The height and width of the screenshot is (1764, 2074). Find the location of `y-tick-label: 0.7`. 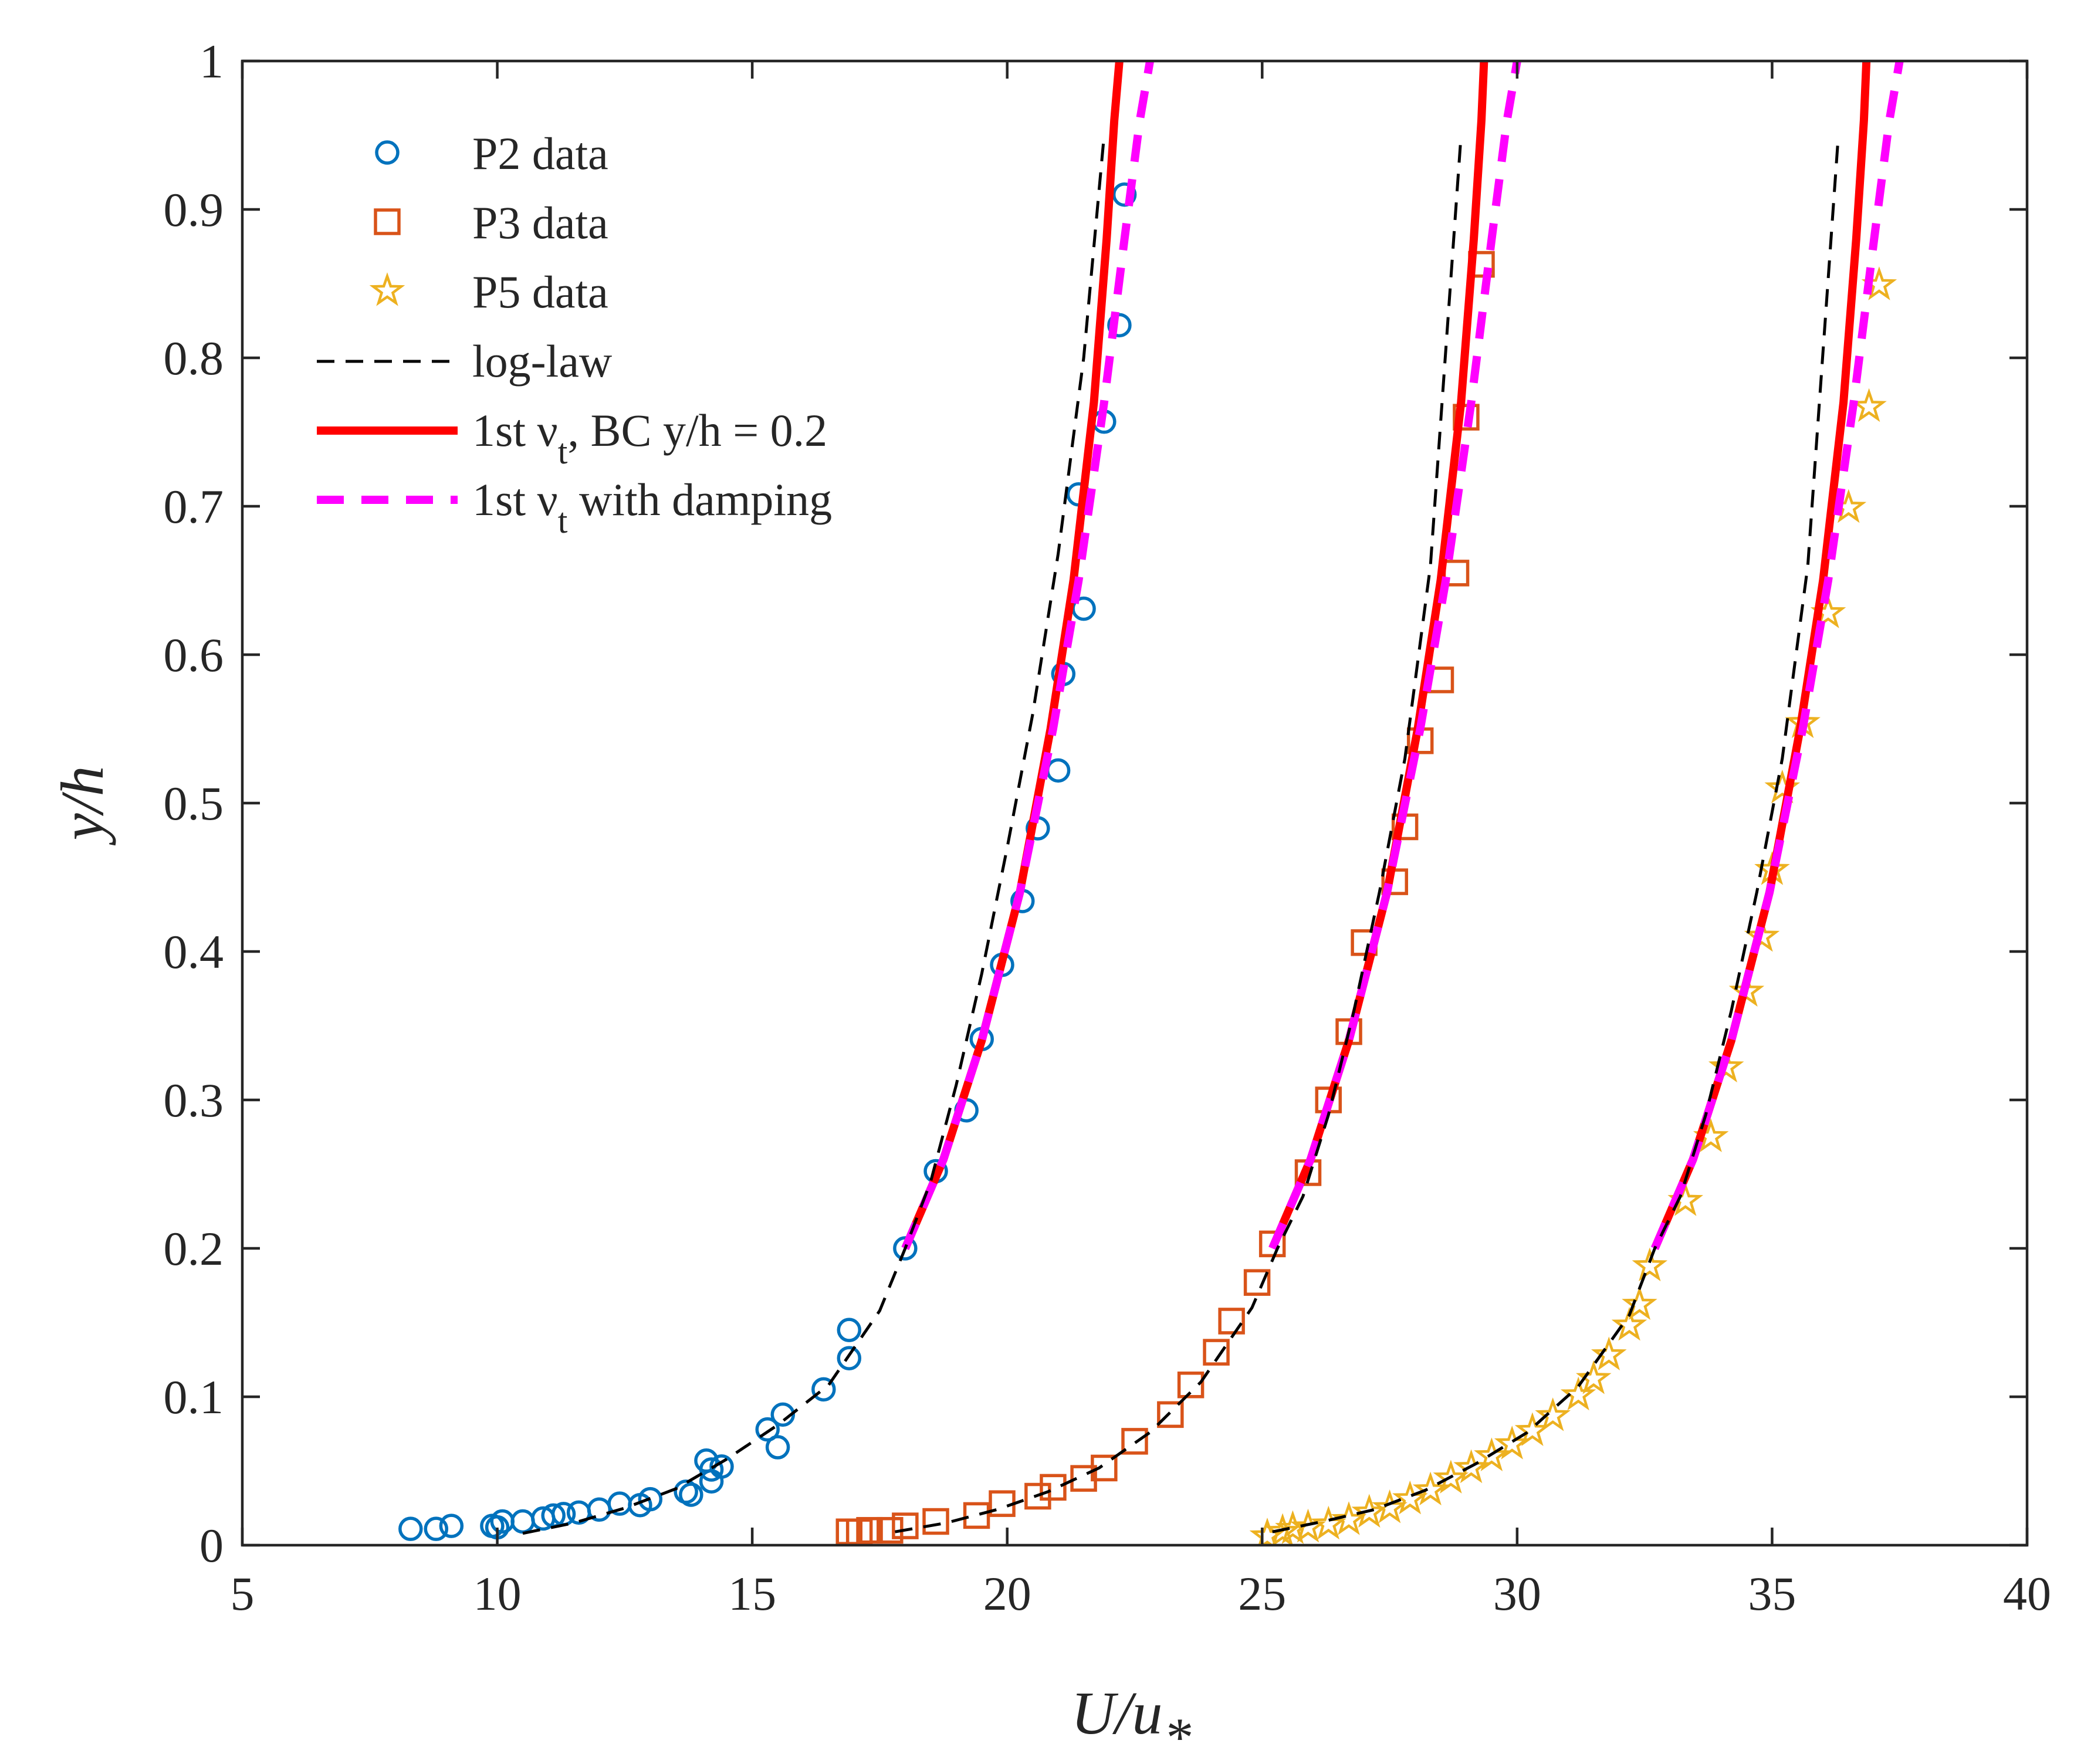

y-tick-label: 0.7 is located at coordinates (194, 506).